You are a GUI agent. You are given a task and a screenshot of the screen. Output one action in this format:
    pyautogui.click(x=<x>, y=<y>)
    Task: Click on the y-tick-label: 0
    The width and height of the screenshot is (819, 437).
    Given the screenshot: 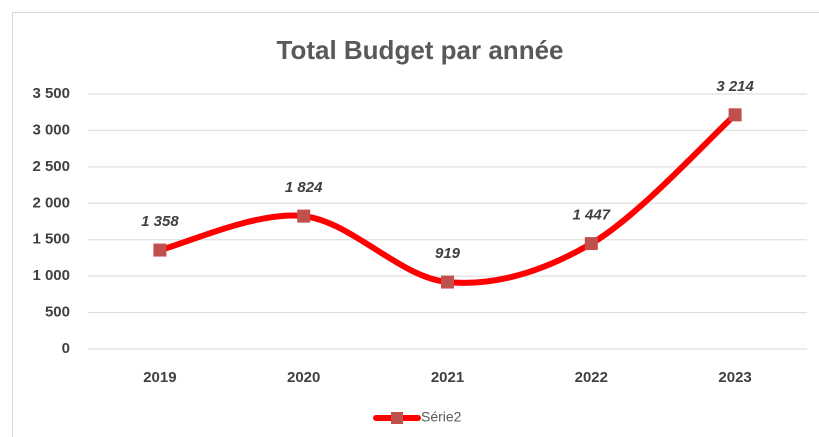 What is the action you would take?
    pyautogui.click(x=66, y=348)
    